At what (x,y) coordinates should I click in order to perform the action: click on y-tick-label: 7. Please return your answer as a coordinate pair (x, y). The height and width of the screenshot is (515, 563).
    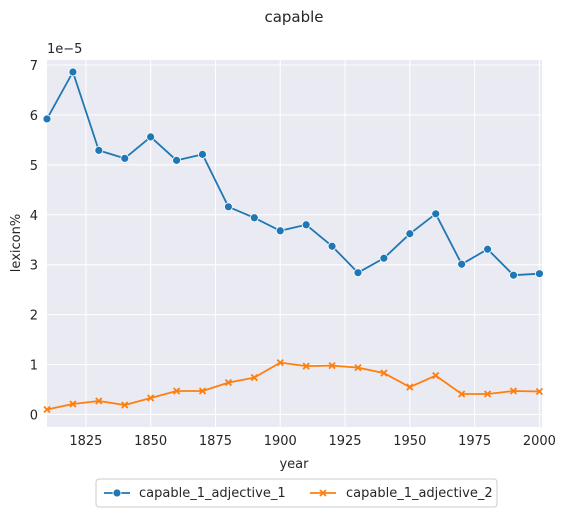
    Looking at the image, I should click on (34, 66).